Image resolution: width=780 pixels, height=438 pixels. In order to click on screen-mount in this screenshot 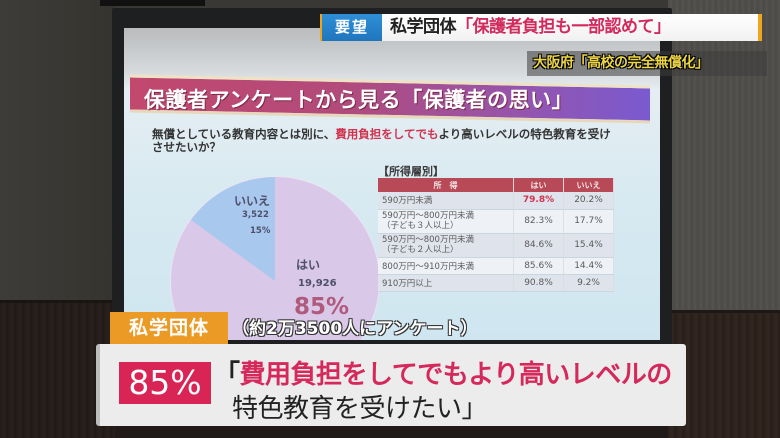, I will do `click(152, 3)`.